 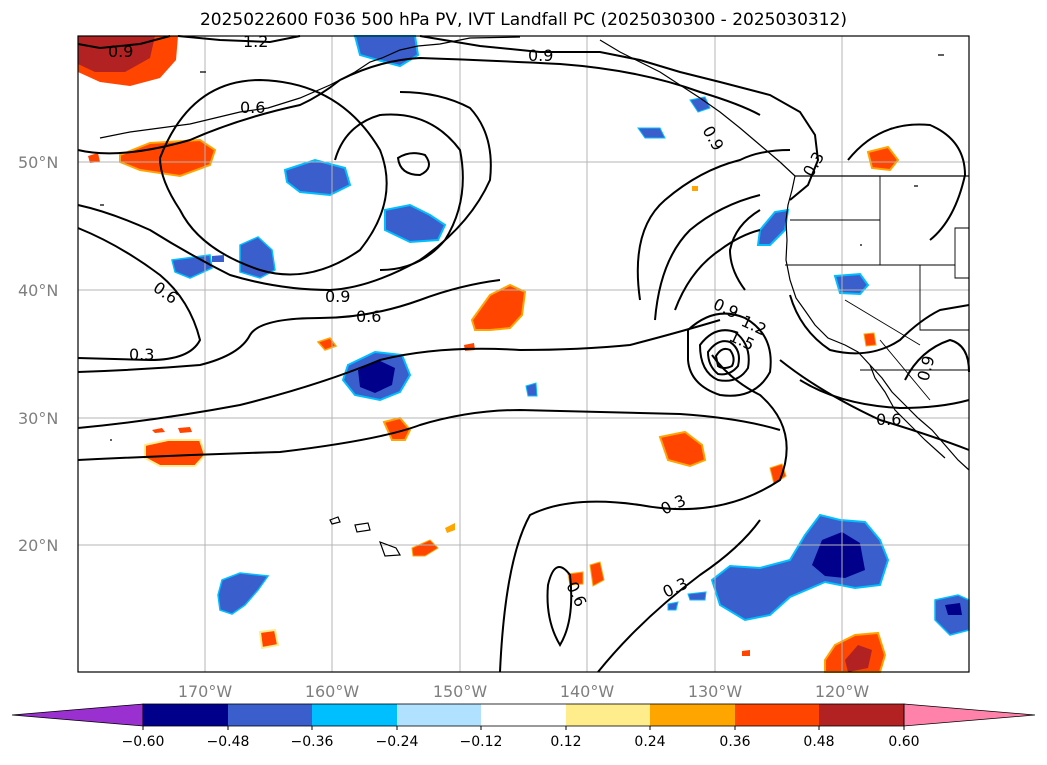 What do you see at coordinates (205, 691) in the screenshot?
I see `lon-label: 170°W` at bounding box center [205, 691].